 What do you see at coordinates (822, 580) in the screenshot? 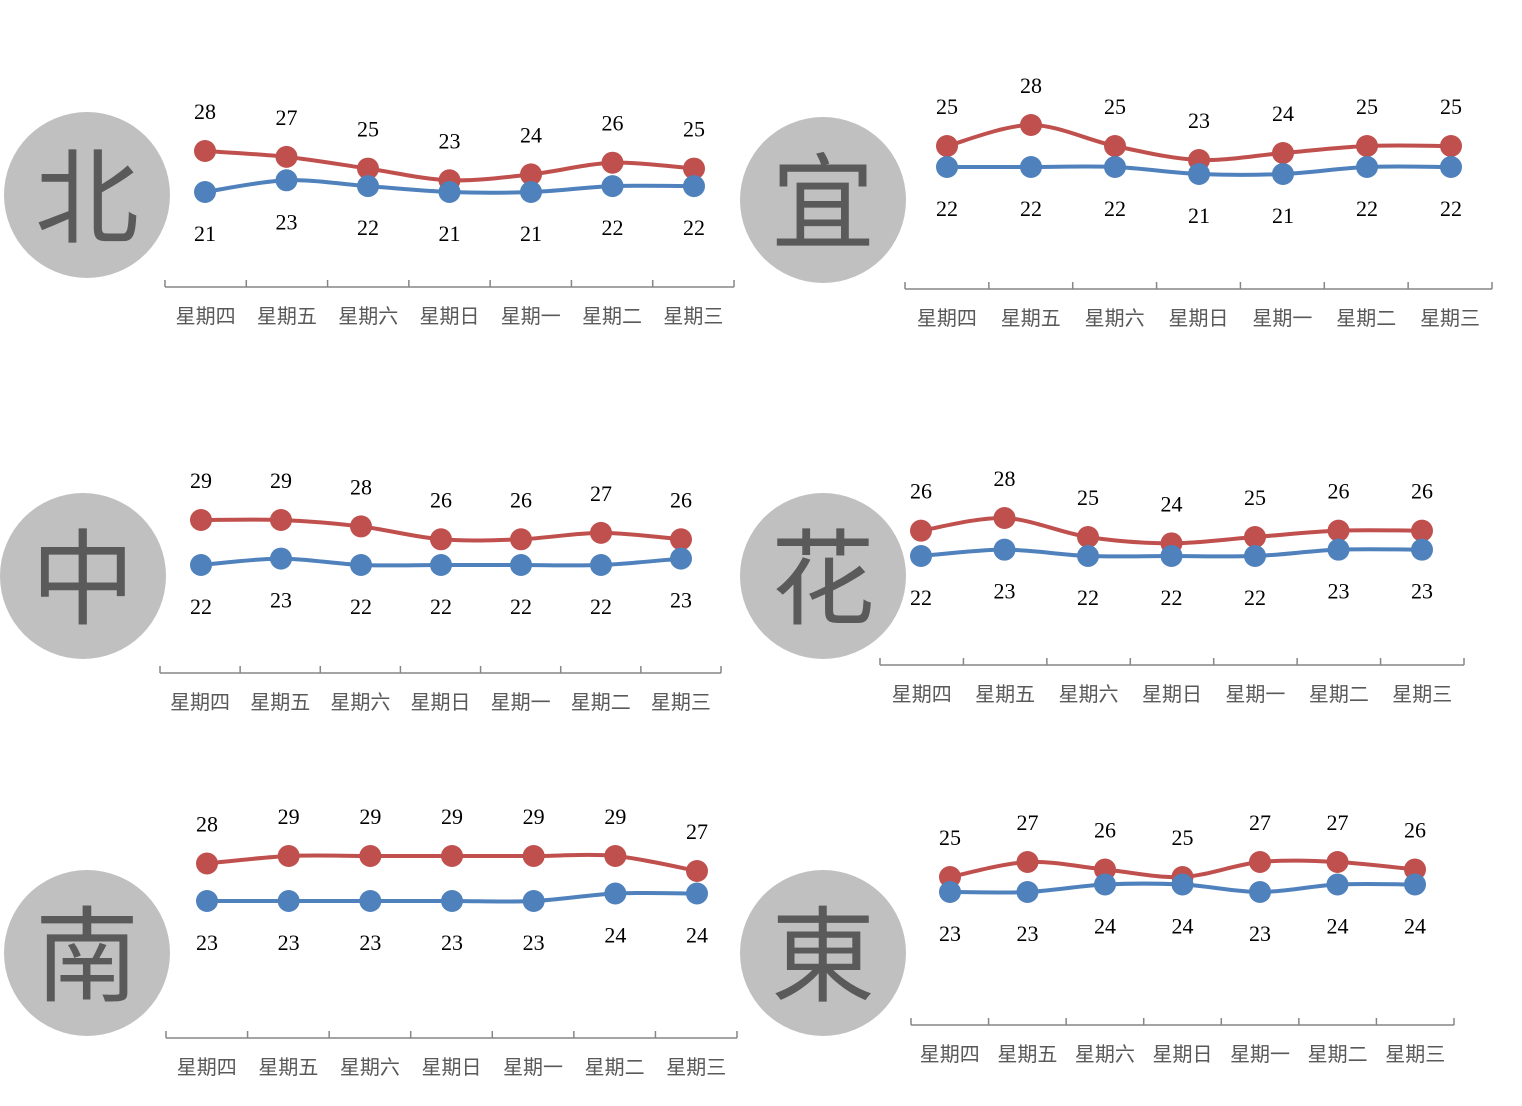
I see `region-label-hualien: 花` at bounding box center [822, 580].